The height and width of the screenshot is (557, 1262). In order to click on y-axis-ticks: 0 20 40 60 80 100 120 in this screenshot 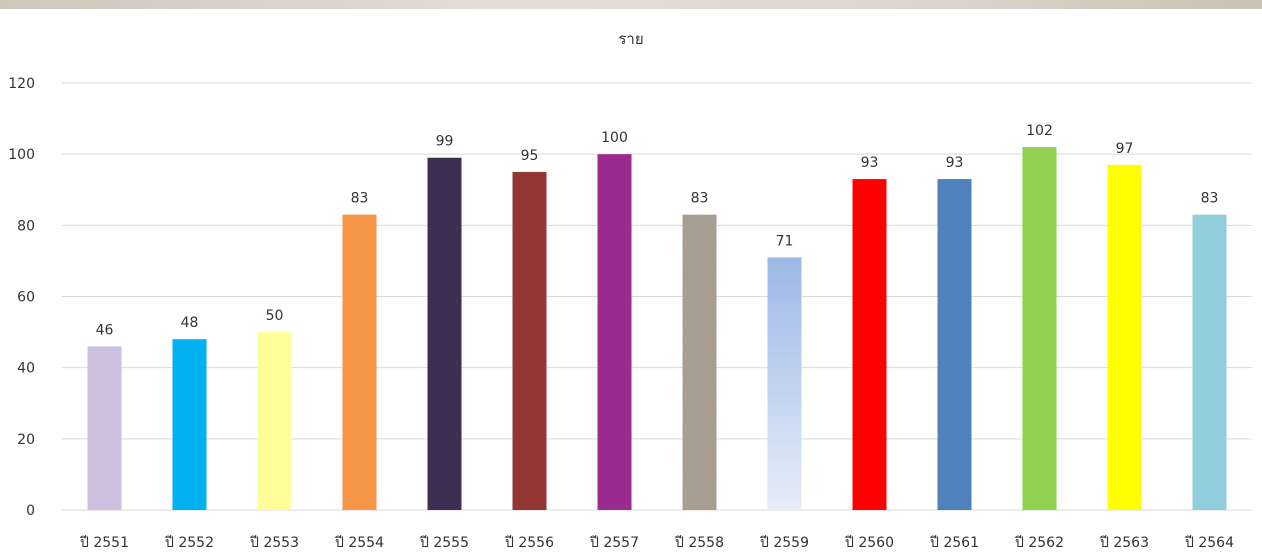, I will do `click(21, 297)`.